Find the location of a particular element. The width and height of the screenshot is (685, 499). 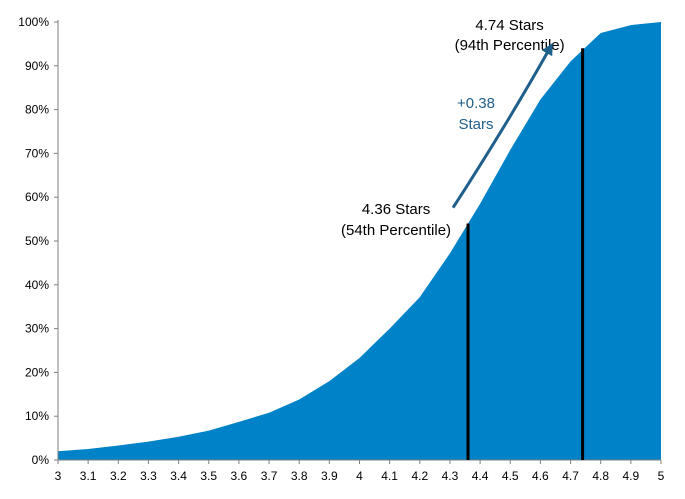

x-tick-label: 3.3 is located at coordinates (148, 476).